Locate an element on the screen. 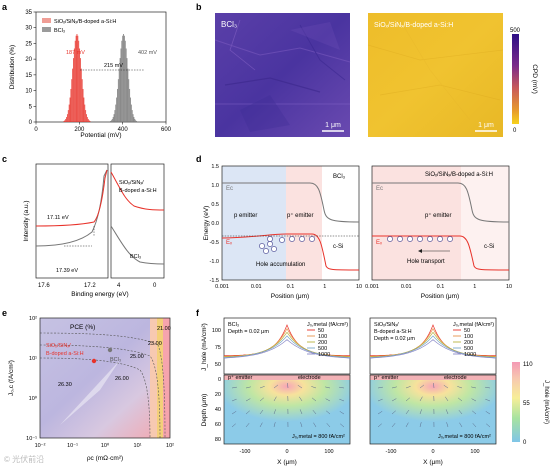 This screenshot has height=470, width=554. panel-letter-e: e is located at coordinates (4, 313).